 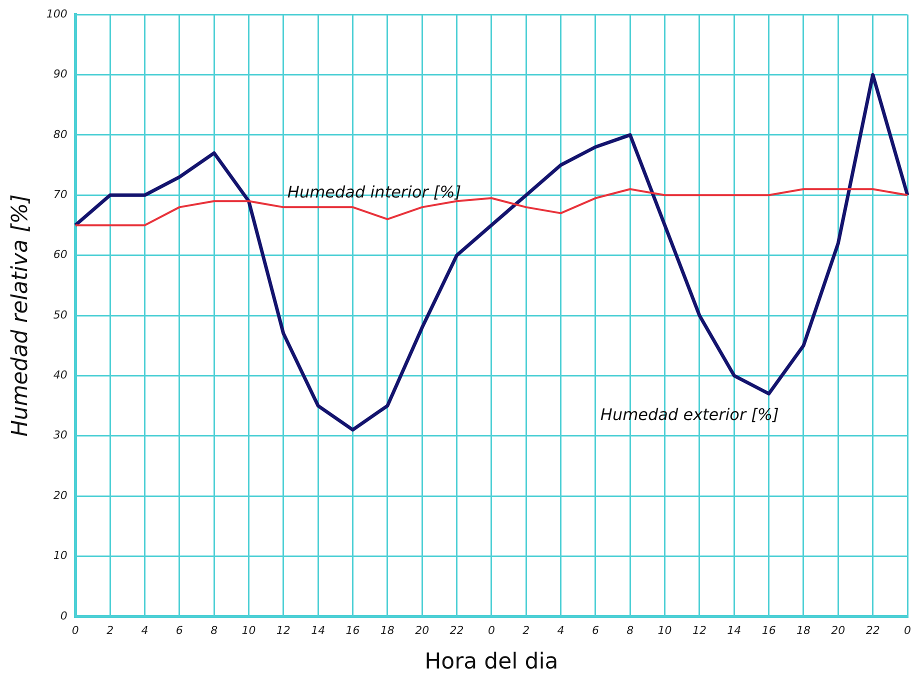 I want to click on x-axis-title: Hora del dia, so click(x=491, y=662).